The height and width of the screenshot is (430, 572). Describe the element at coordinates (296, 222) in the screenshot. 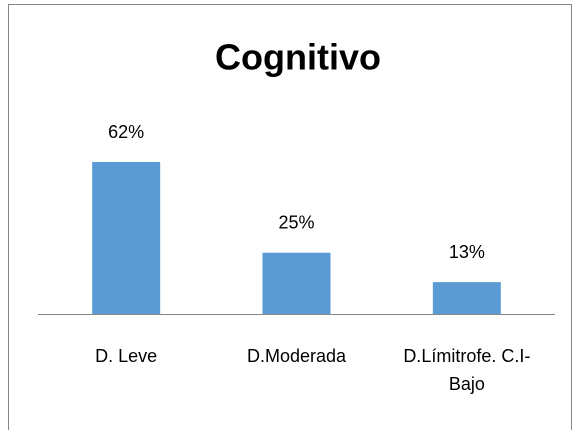

I see `value-label: 25%` at that location.